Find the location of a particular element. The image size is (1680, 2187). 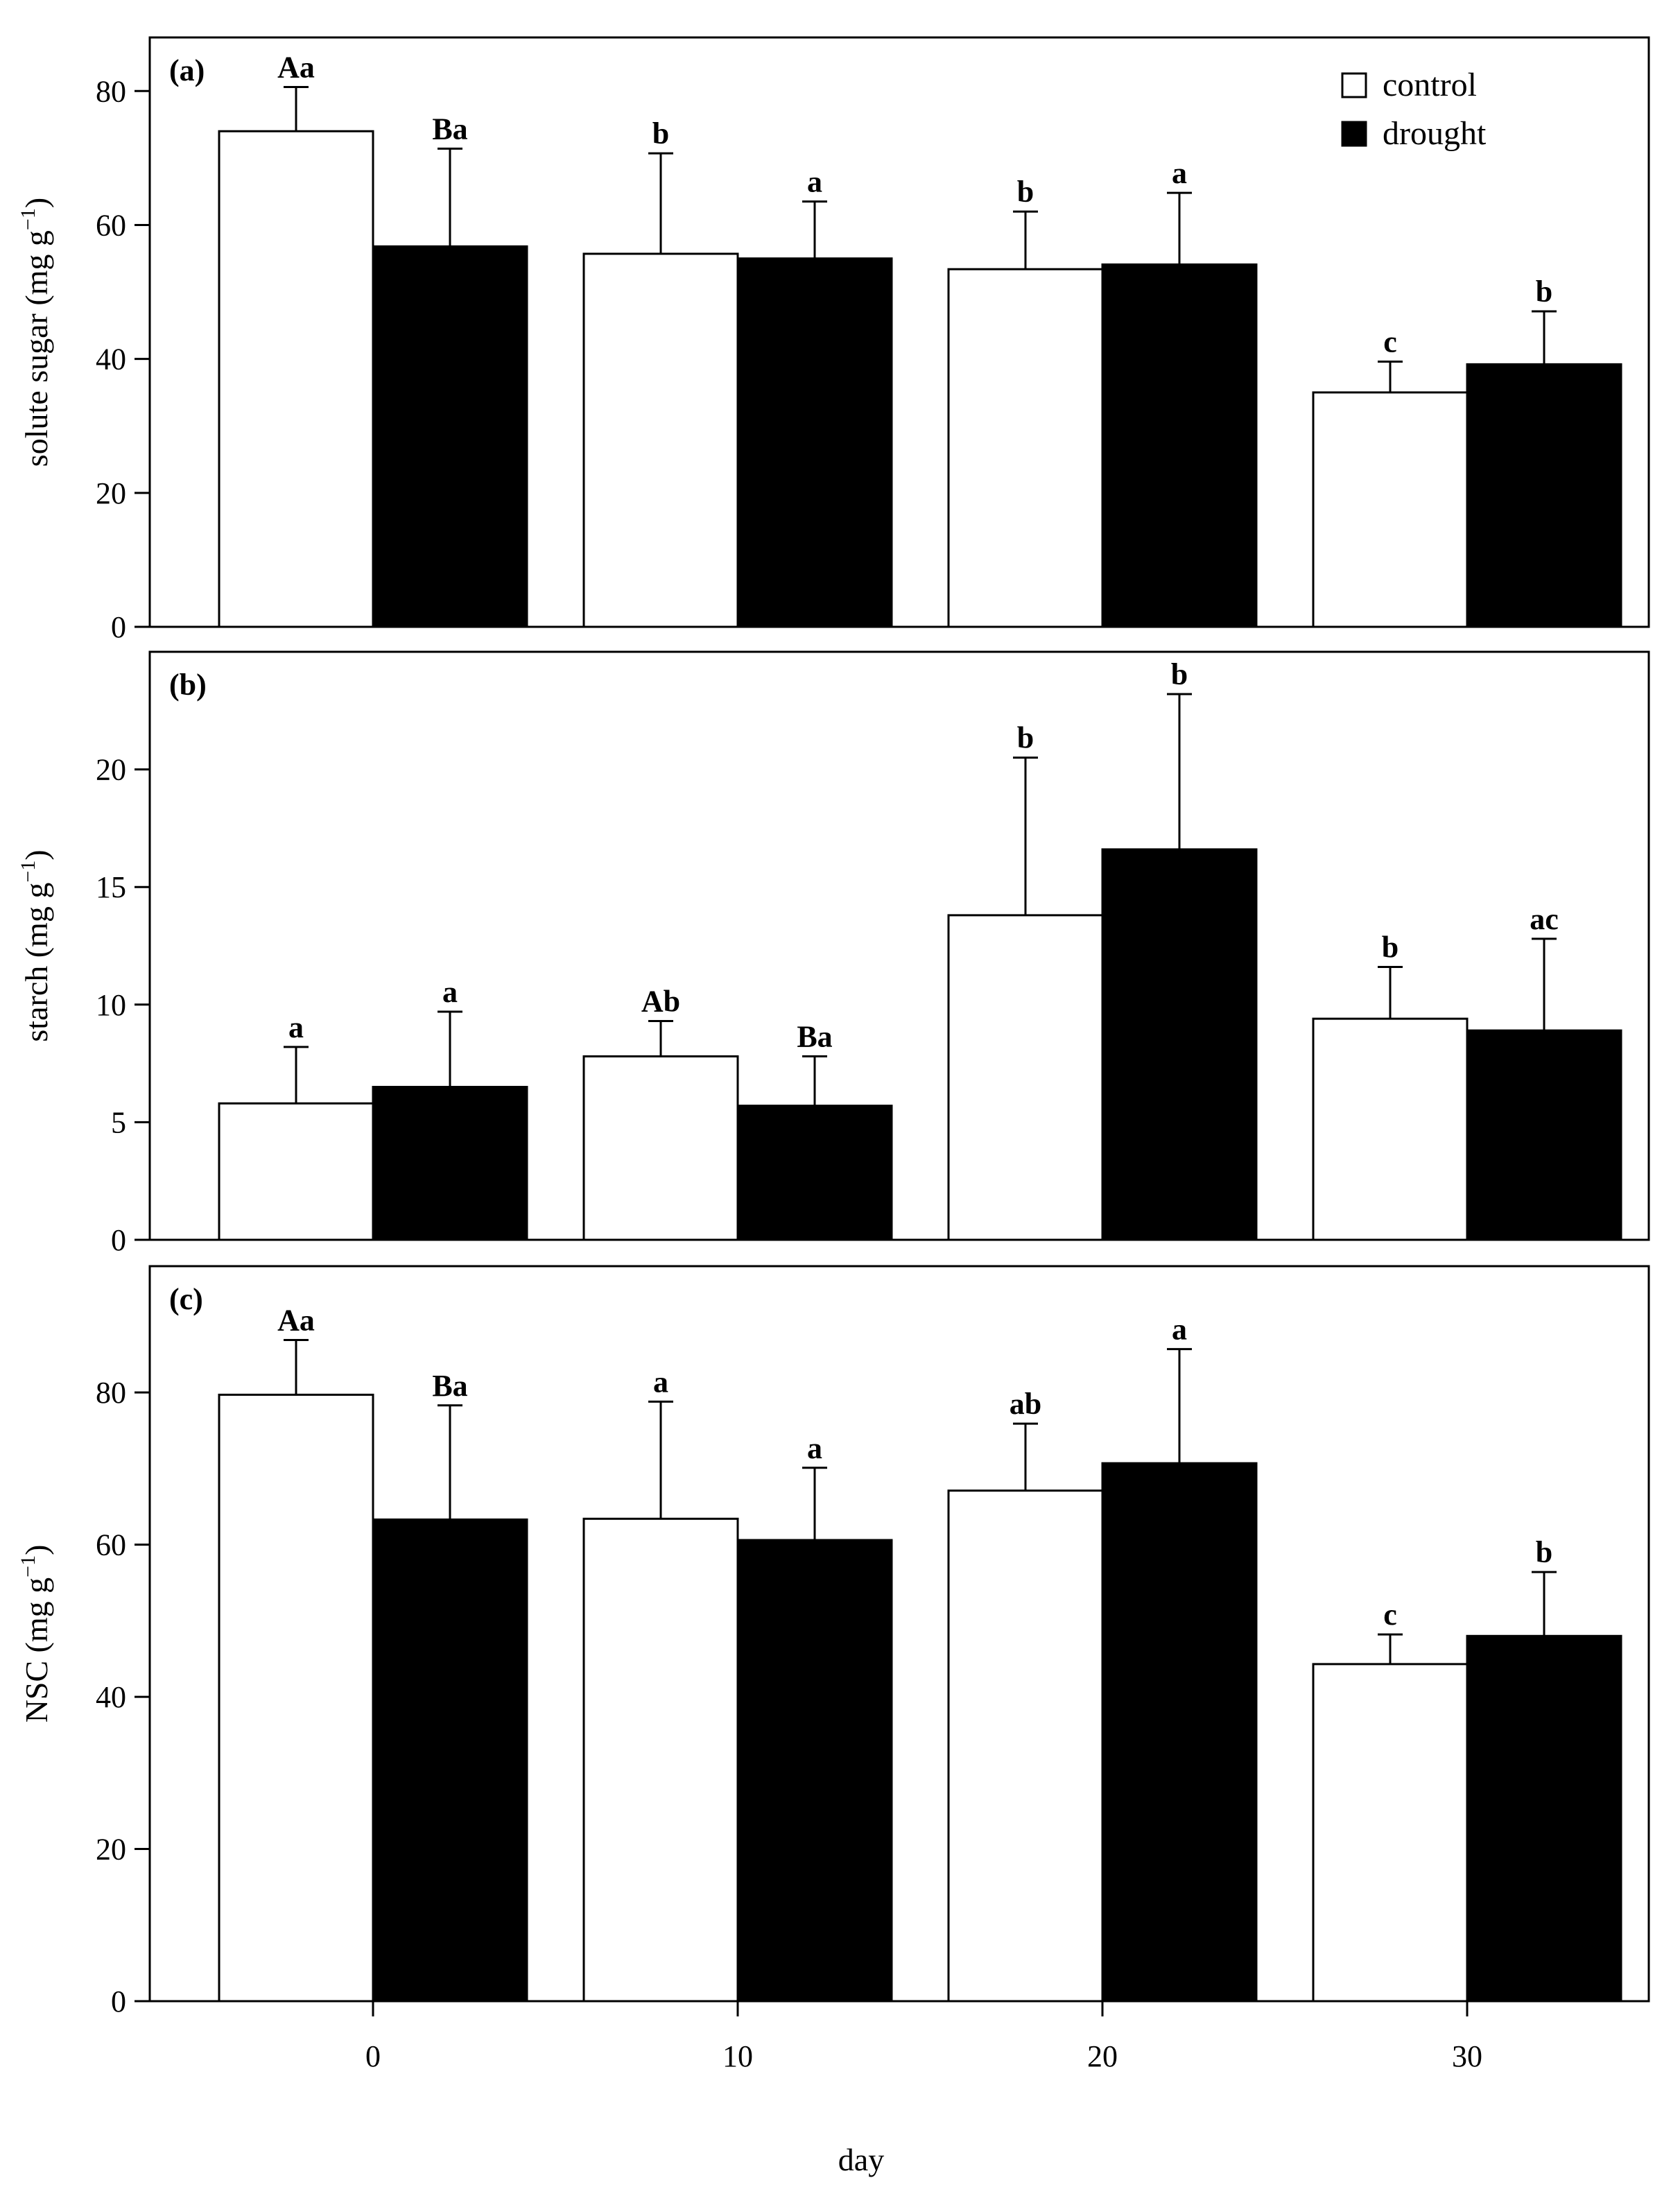

y-tick-label: 15 is located at coordinates (111, 887).